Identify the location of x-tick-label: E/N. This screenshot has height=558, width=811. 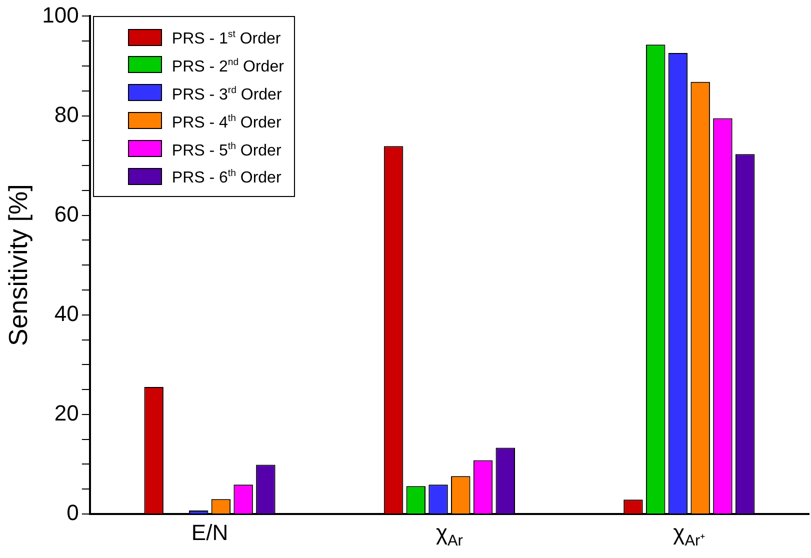
(209, 533).